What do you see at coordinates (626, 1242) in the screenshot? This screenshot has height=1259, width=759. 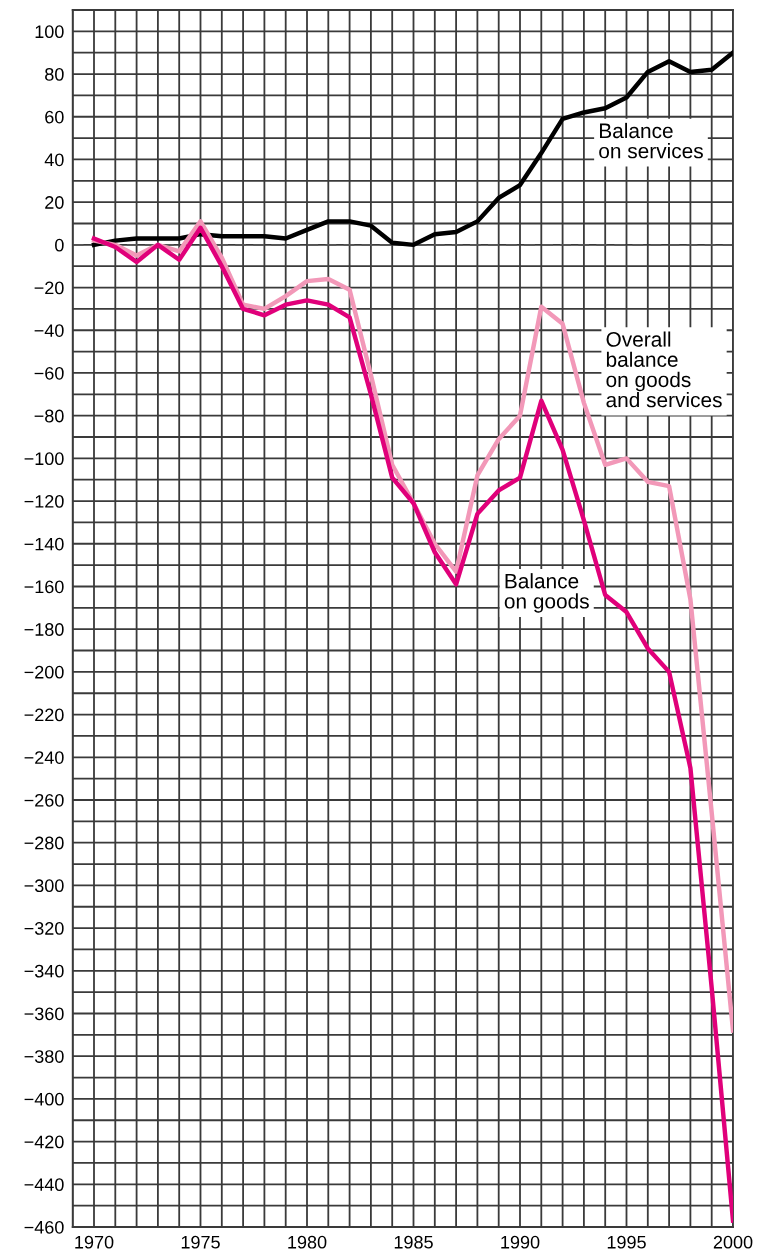 I see `x-tick-label: 1995` at bounding box center [626, 1242].